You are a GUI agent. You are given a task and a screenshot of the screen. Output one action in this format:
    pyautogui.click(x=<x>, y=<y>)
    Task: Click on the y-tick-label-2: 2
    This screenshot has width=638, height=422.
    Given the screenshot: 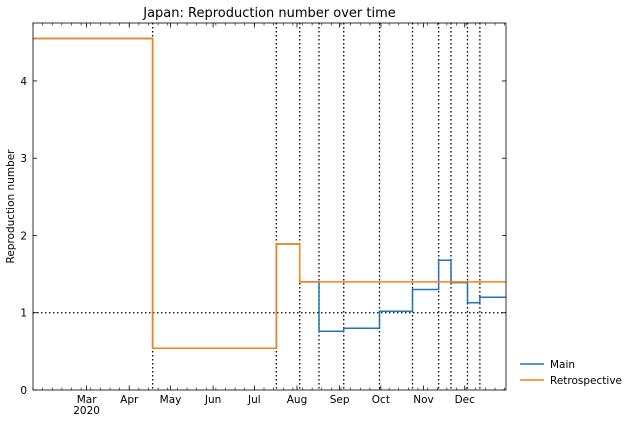 What is the action you would take?
    pyautogui.click(x=23, y=236)
    